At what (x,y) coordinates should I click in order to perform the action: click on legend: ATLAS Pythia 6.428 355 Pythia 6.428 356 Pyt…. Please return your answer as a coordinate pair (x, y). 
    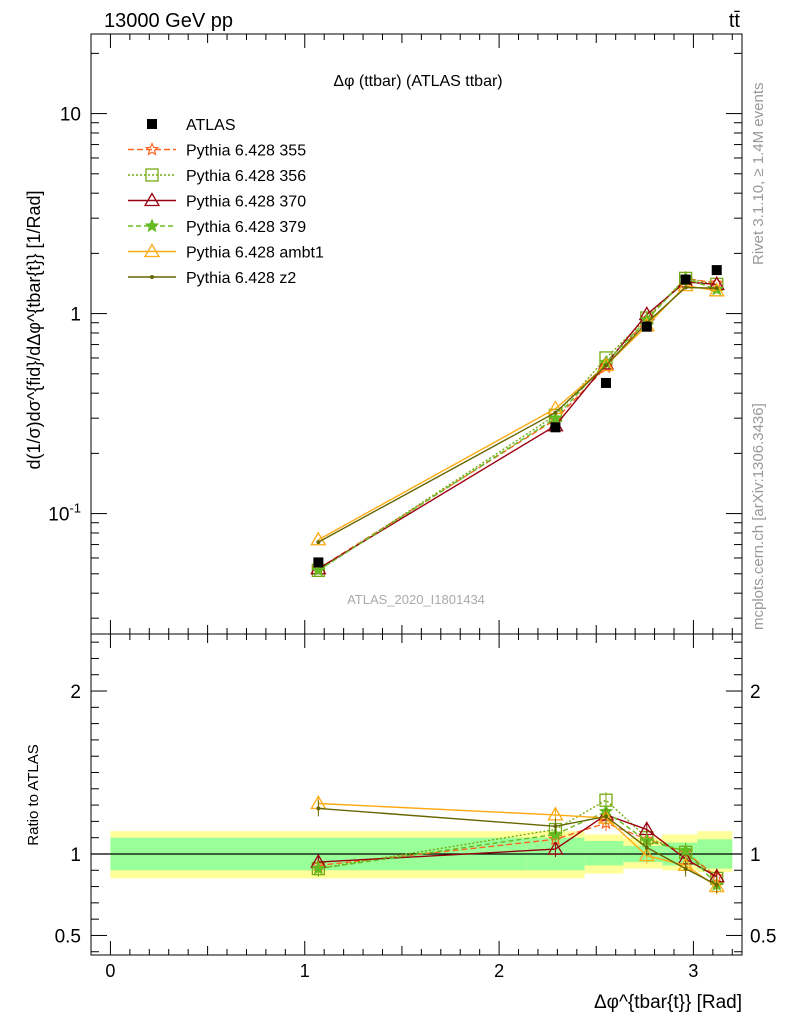
    Looking at the image, I should click on (226, 202).